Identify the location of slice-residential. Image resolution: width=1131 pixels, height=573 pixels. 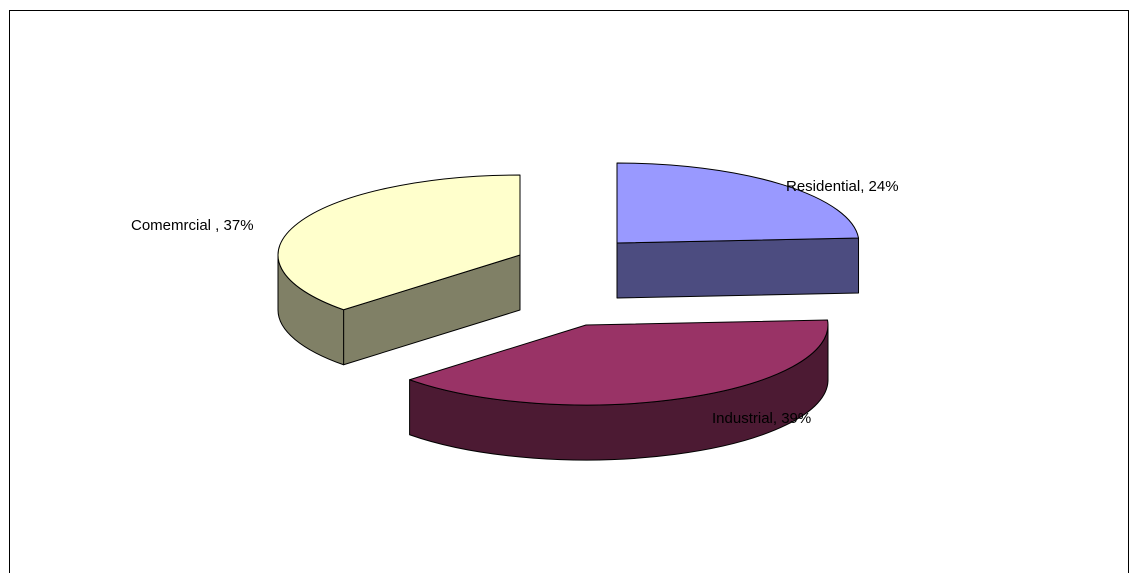
(738, 230).